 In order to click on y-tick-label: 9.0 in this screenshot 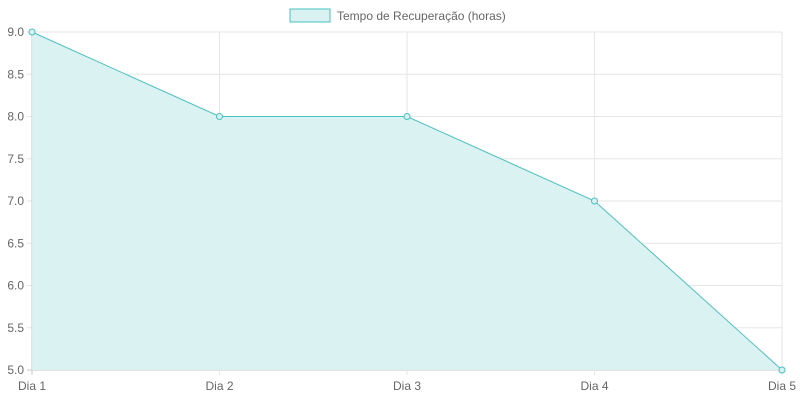, I will do `click(15, 32)`.